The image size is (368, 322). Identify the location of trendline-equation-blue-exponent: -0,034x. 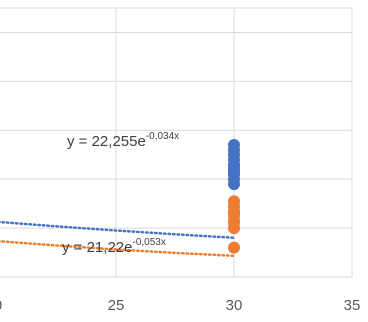
(162, 136).